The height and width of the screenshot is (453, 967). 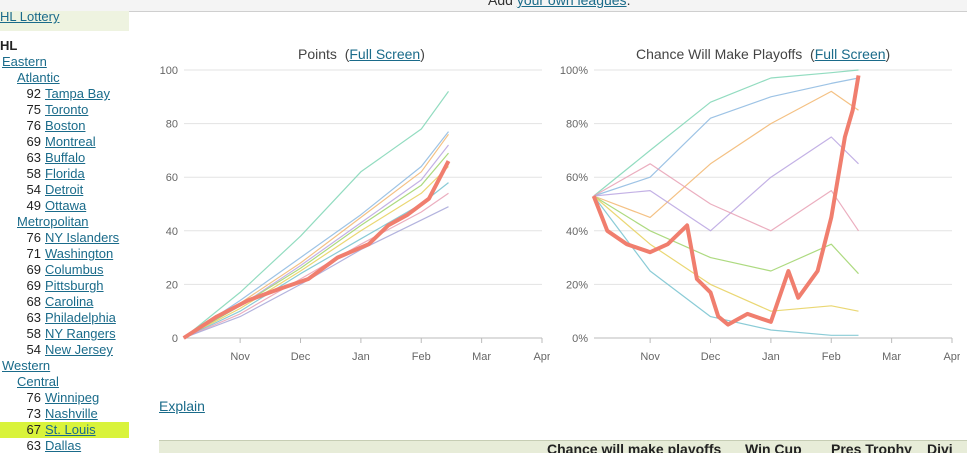 I want to click on team-link: Dallas, so click(x=63, y=445).